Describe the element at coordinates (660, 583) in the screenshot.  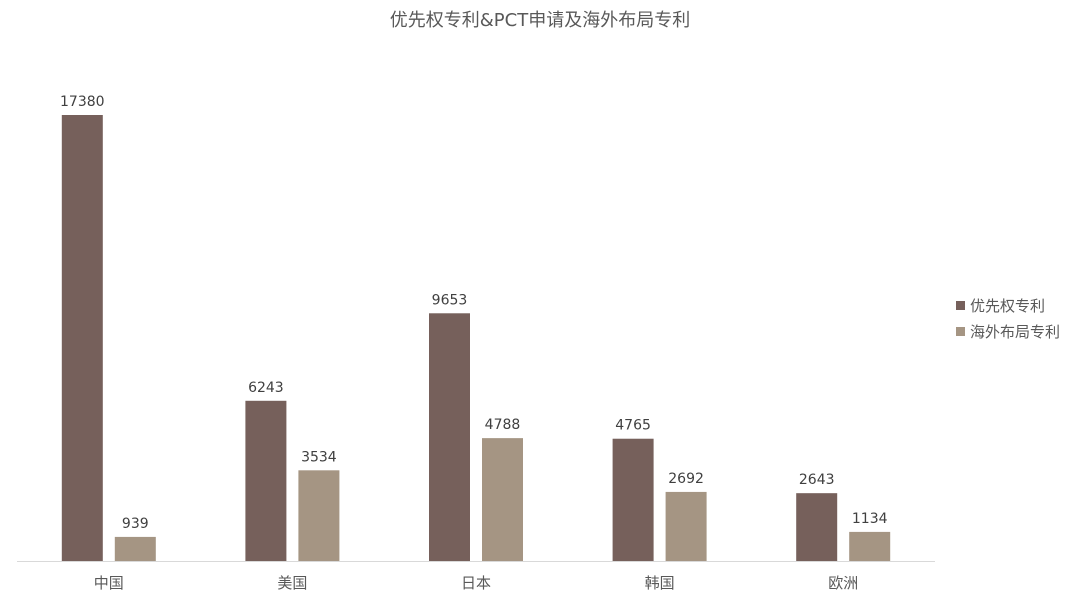
I see `x-tick-label: 韩国` at that location.